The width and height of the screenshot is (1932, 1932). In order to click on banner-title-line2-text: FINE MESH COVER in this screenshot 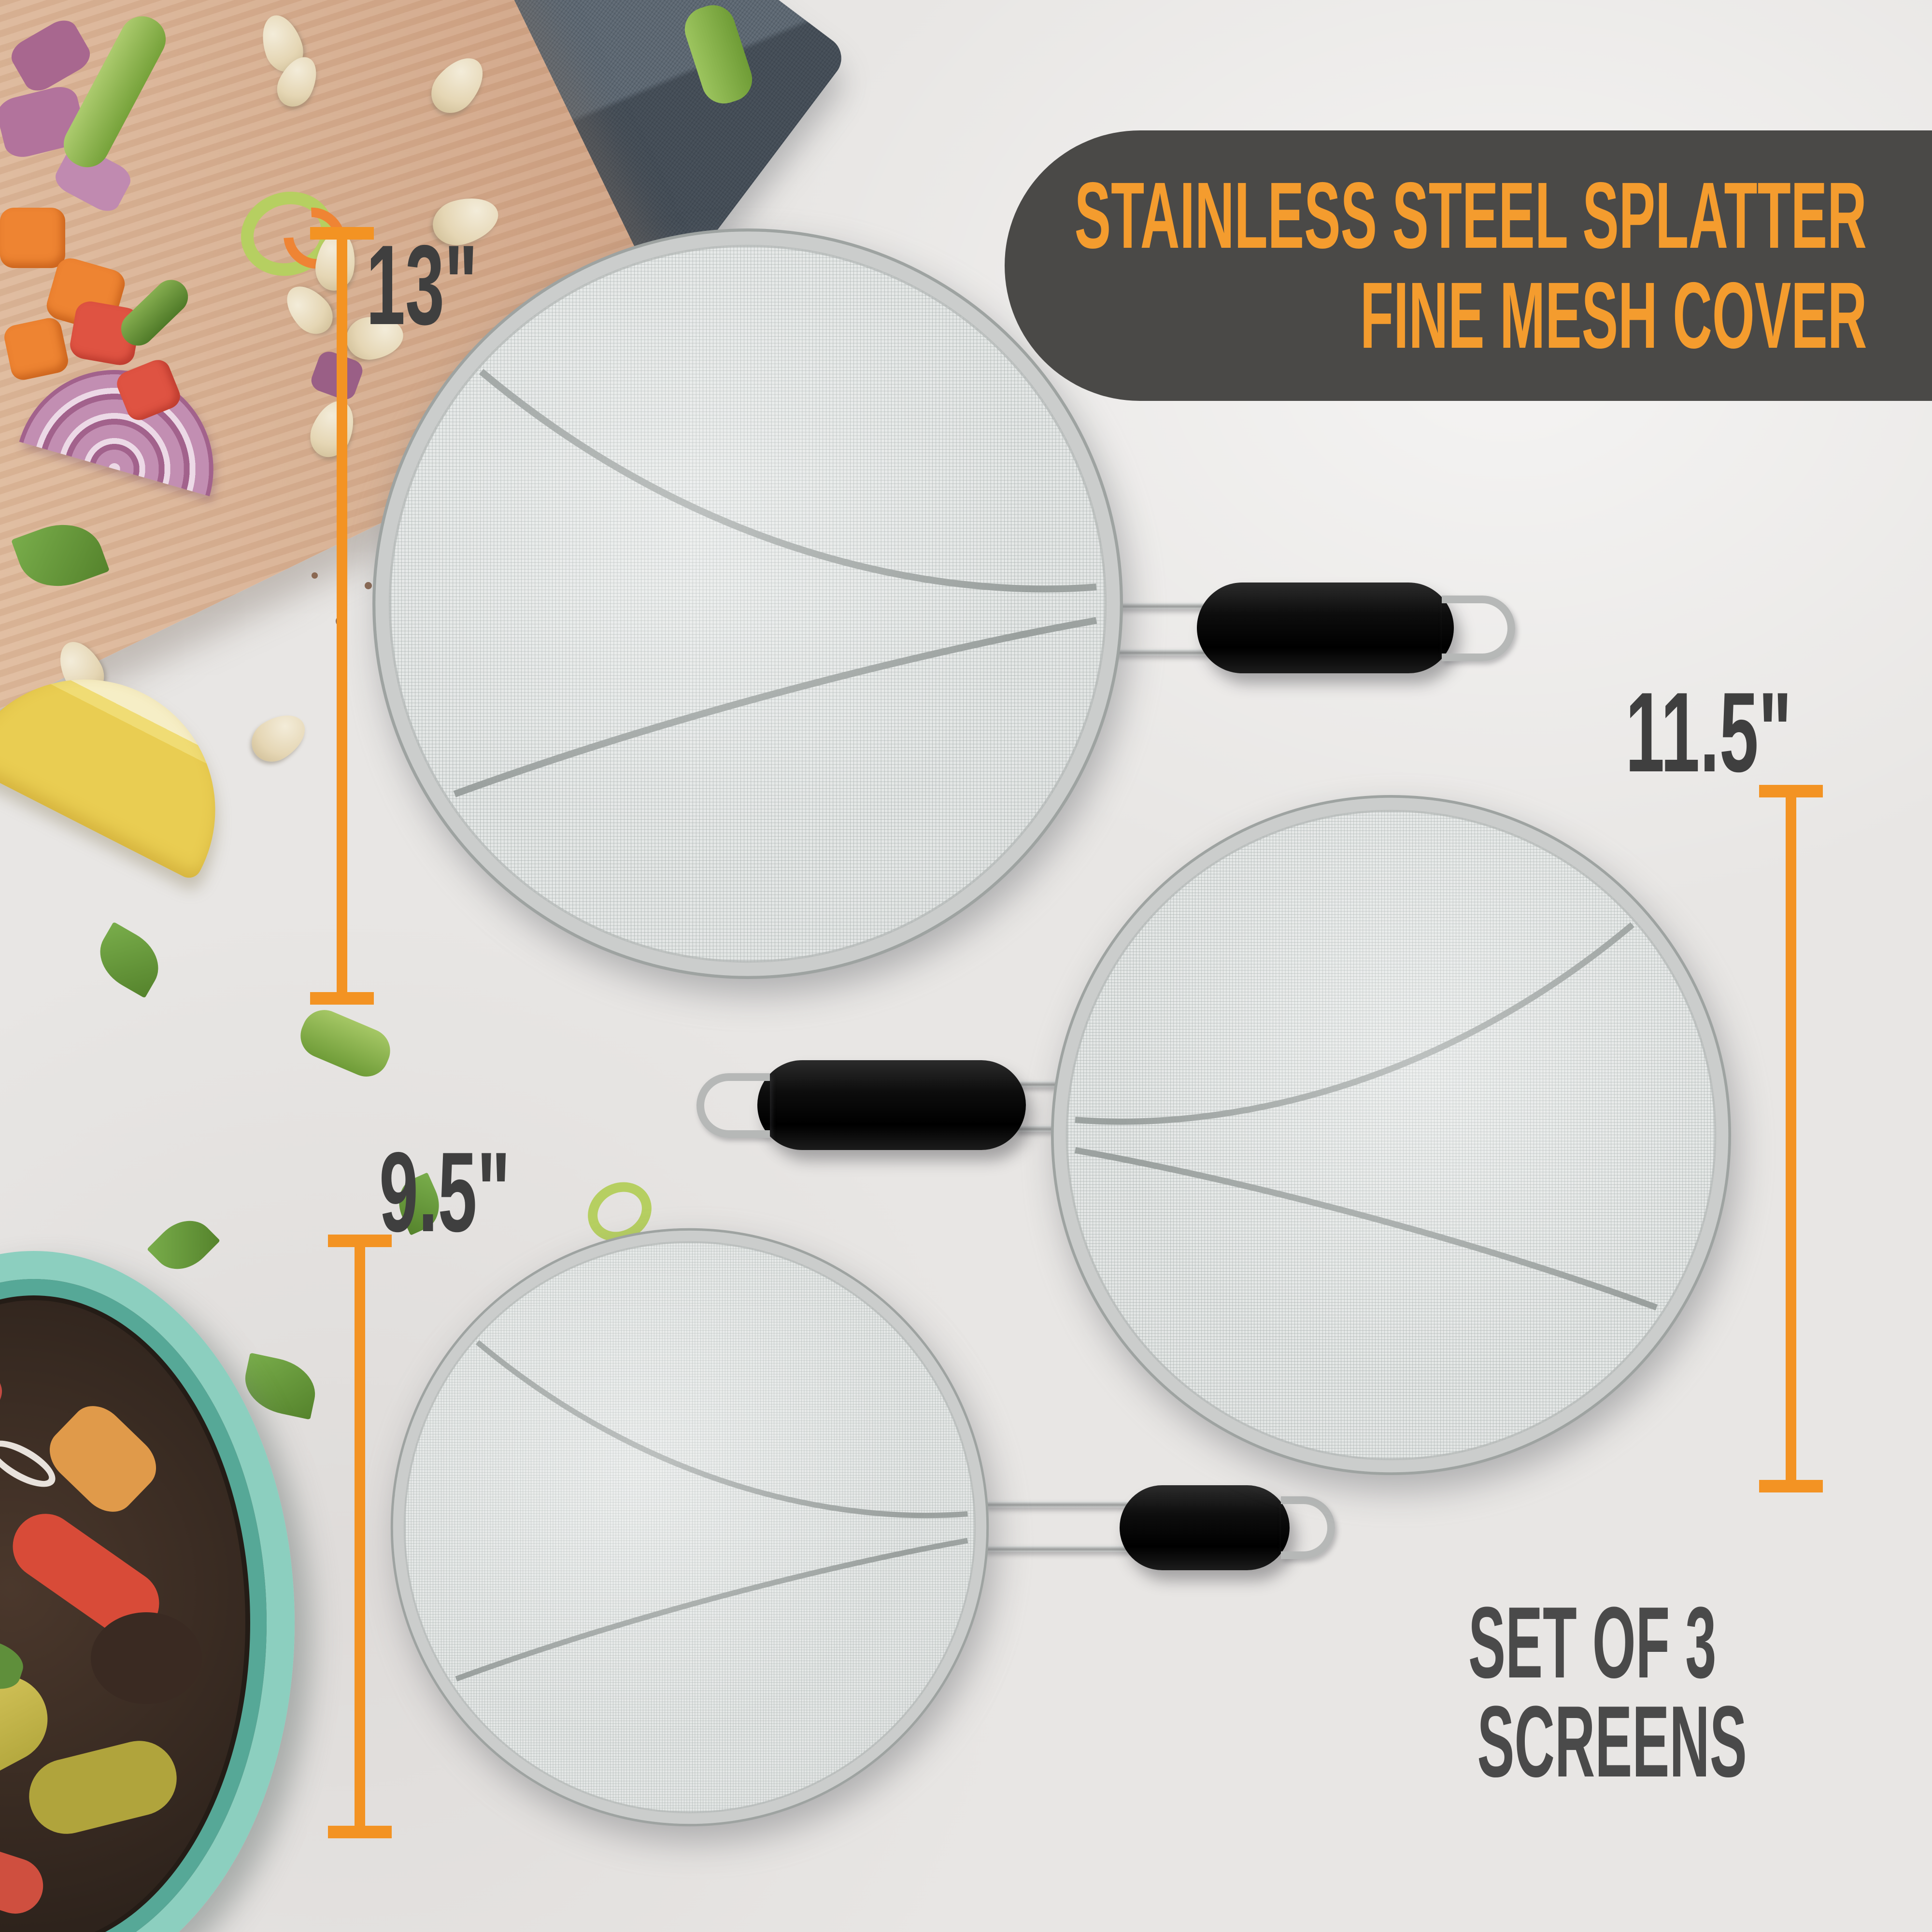, I will do `click(1613, 315)`.